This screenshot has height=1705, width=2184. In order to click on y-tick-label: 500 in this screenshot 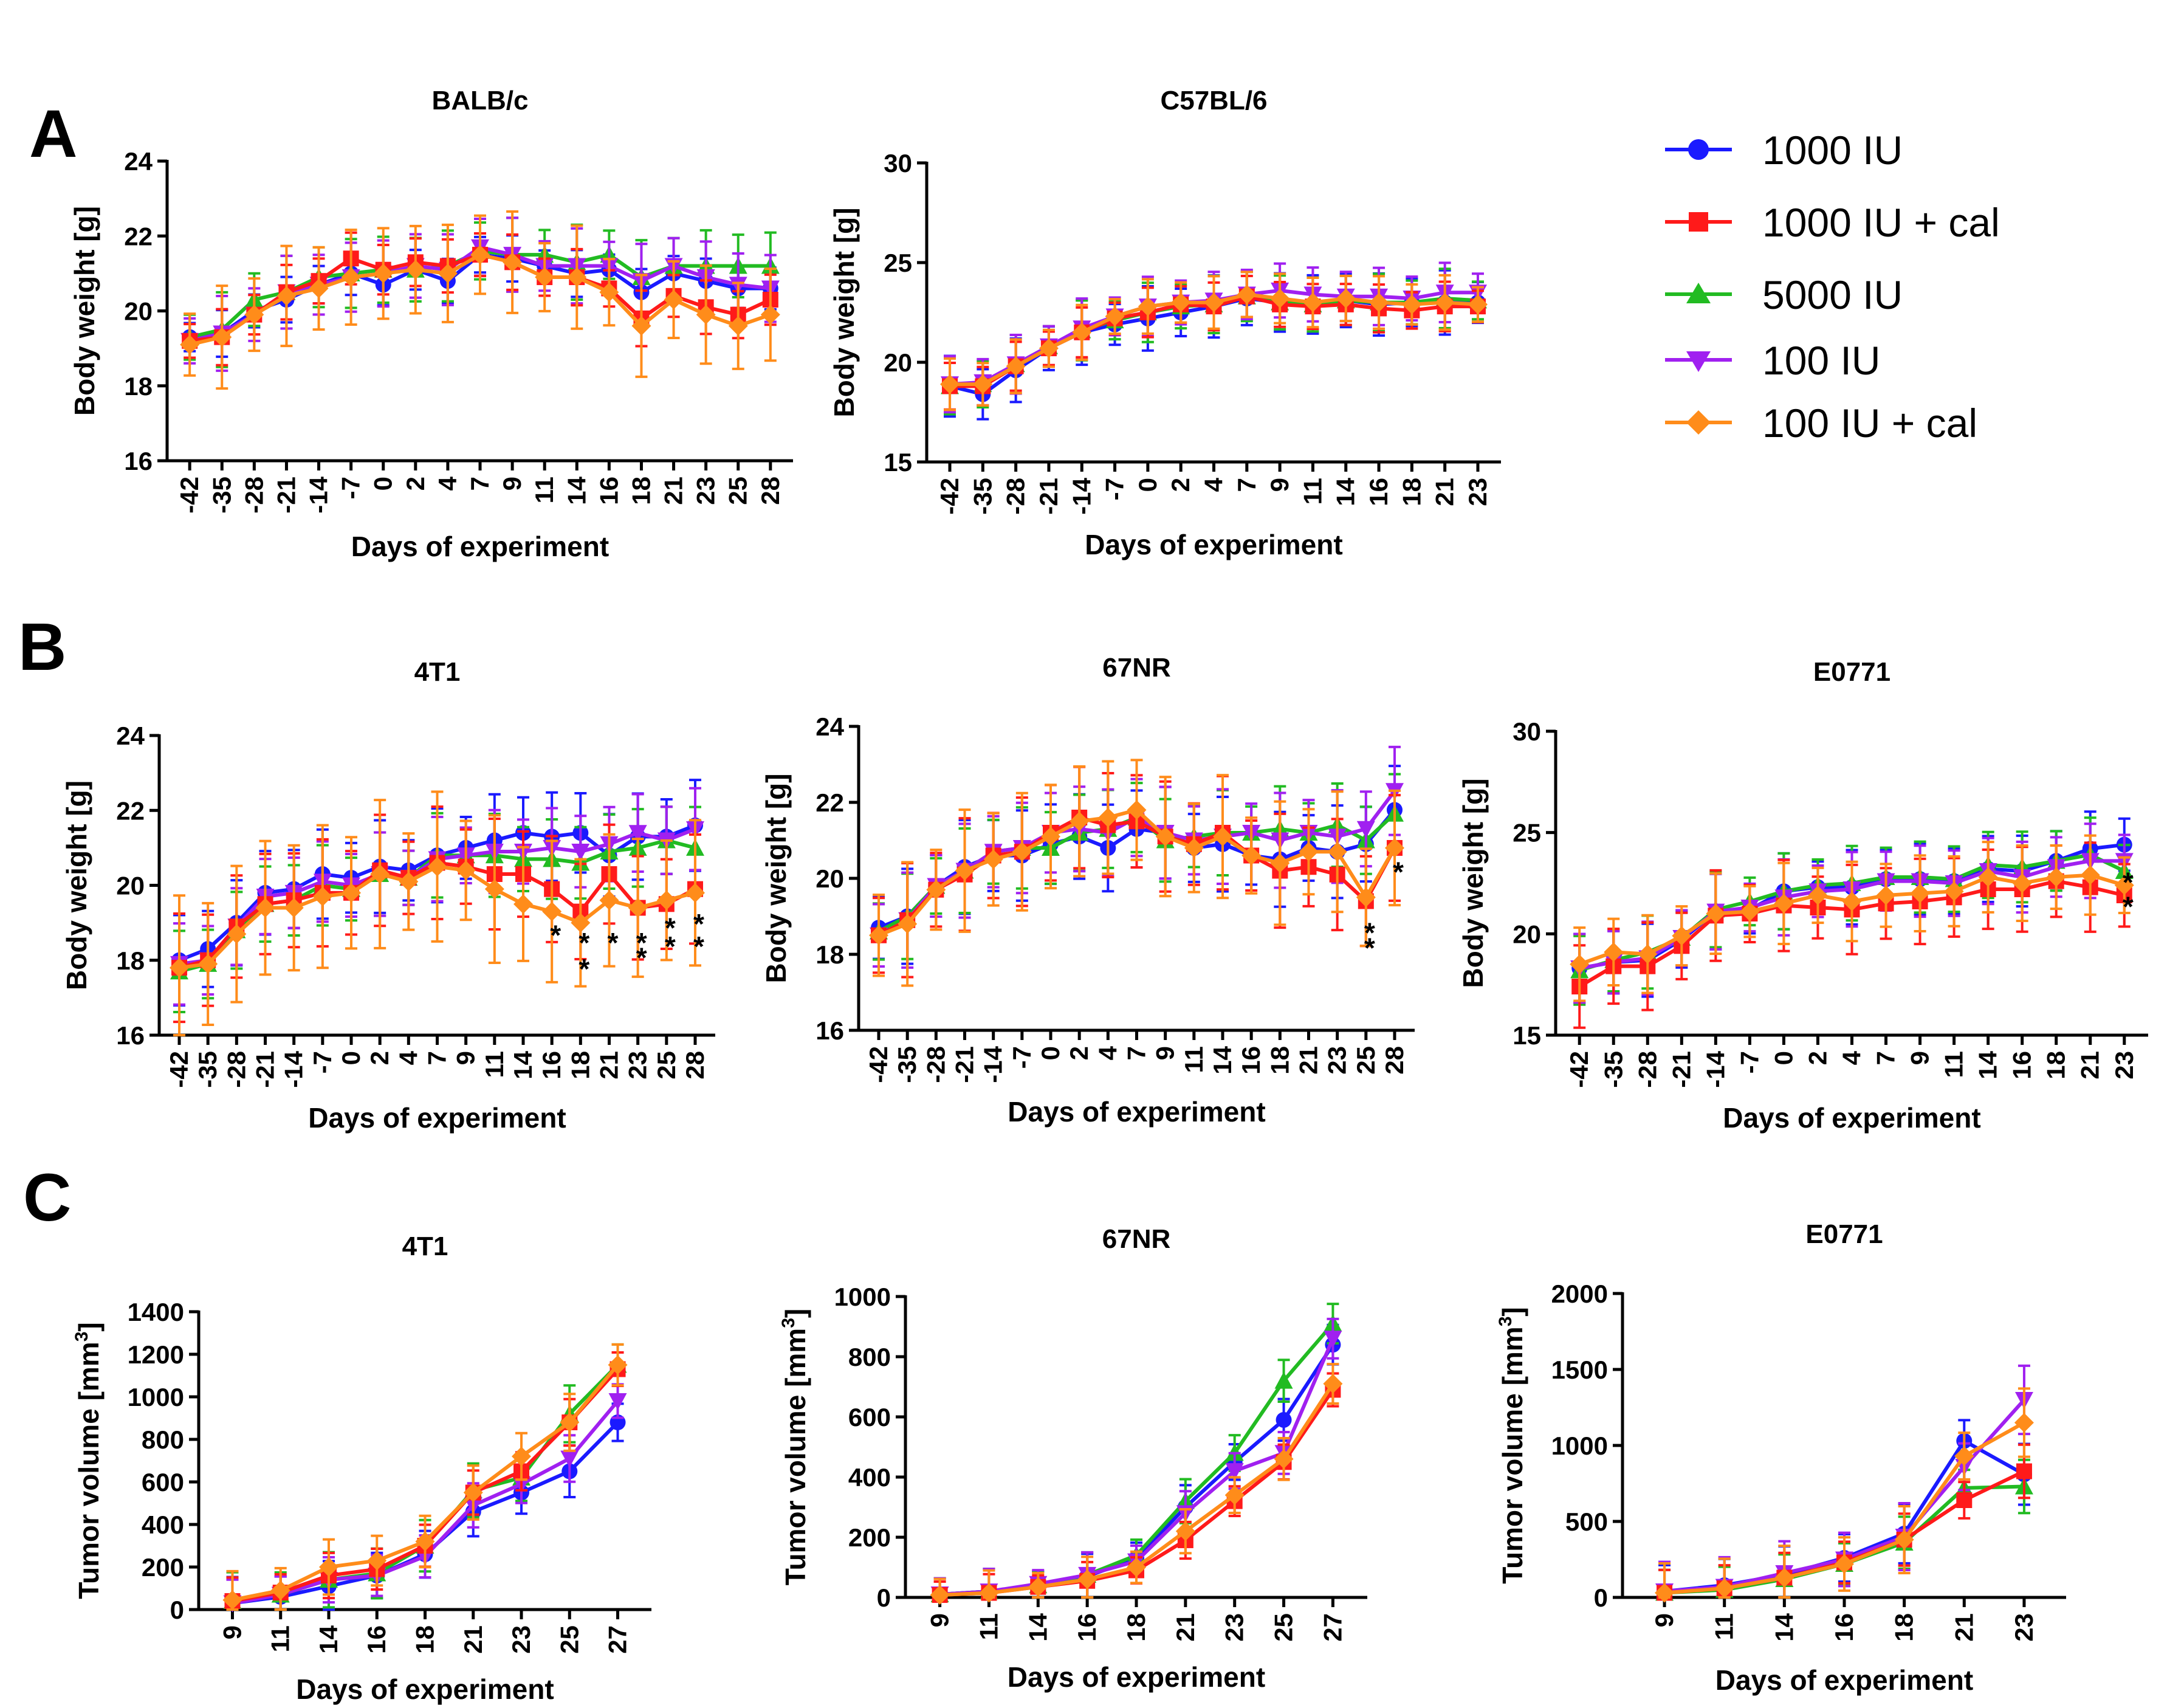, I will do `click(1586, 1521)`.